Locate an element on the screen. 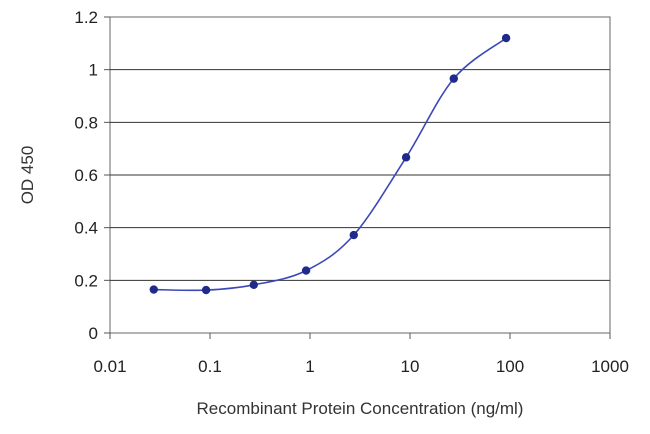  x-tick-label: 1000 is located at coordinates (610, 366).